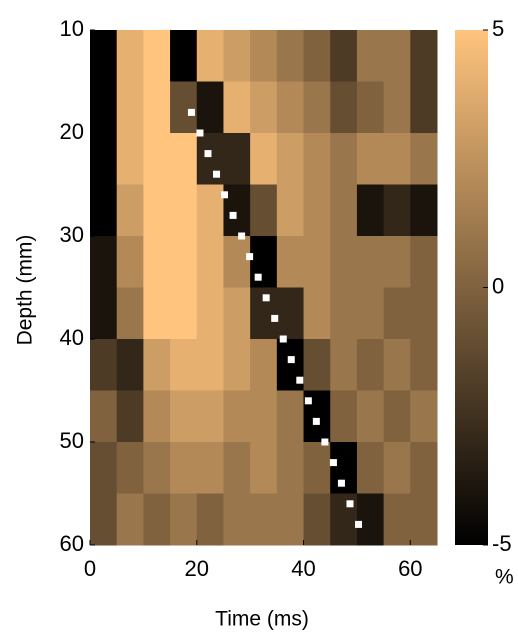  I want to click on y-tick-label: 60, so click(72, 543).